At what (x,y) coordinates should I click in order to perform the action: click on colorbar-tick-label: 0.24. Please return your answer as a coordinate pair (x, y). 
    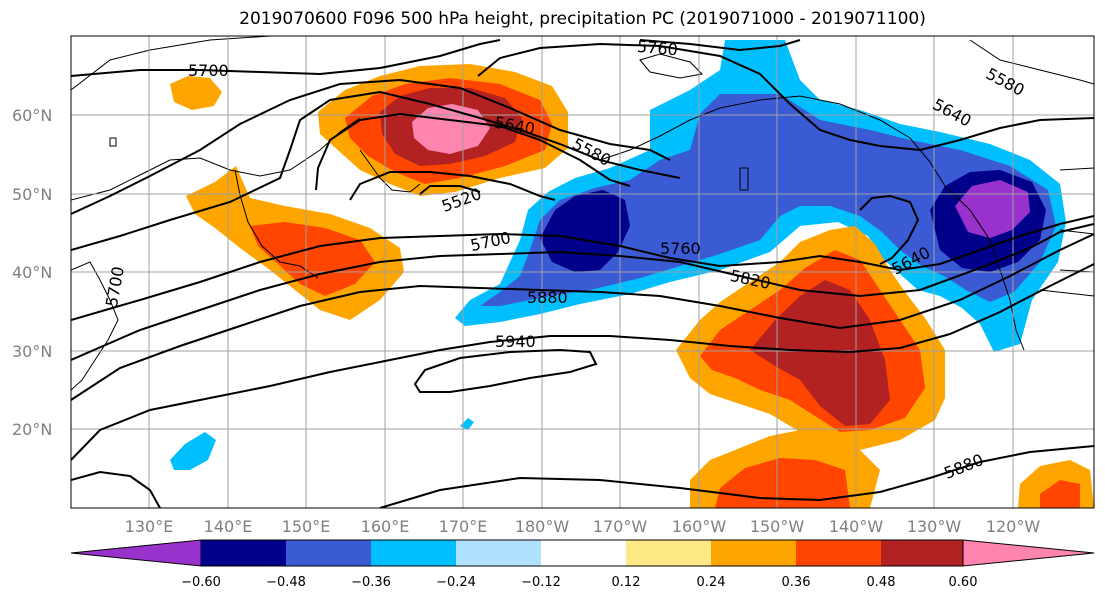
    Looking at the image, I should click on (711, 582).